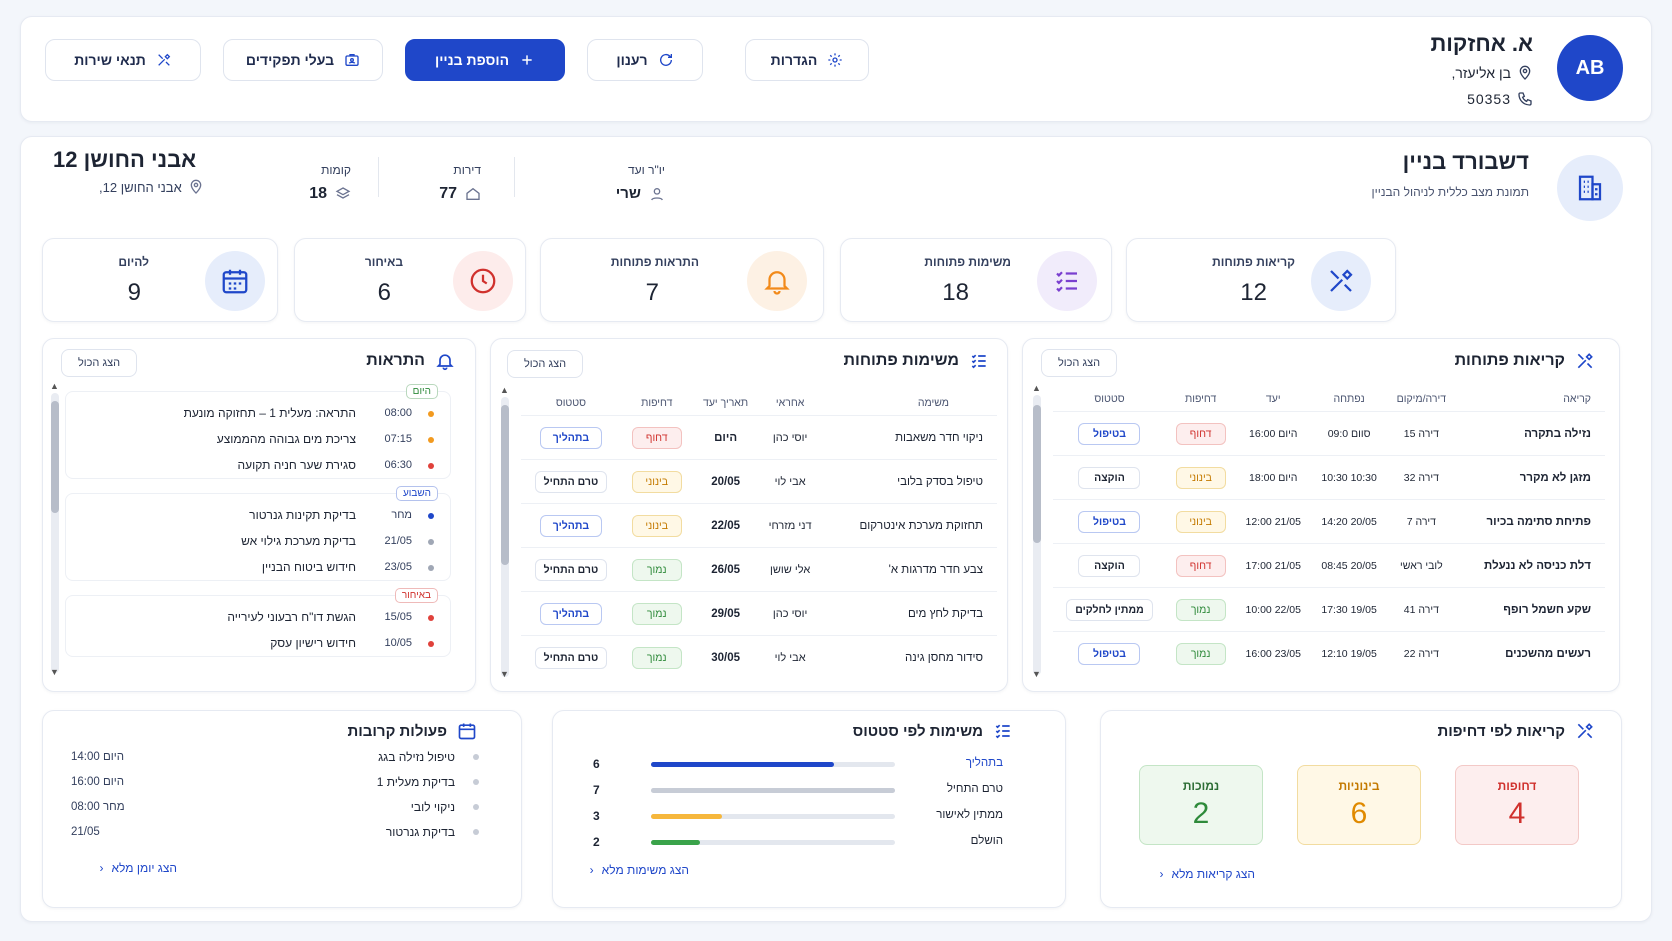 Image resolution: width=1672 pixels, height=941 pixels. Describe the element at coordinates (1421, 609) in the screenshot. I see `call-location: דירה 41` at that location.